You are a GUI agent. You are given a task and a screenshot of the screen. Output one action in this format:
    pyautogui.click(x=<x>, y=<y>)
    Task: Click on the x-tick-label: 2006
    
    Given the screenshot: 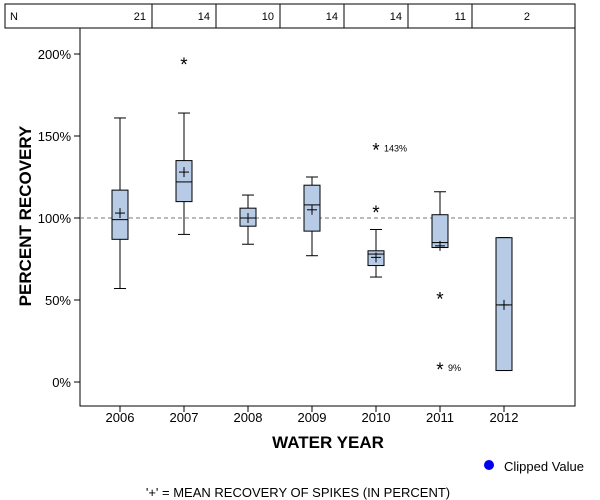 What is the action you would take?
    pyautogui.click(x=120, y=417)
    